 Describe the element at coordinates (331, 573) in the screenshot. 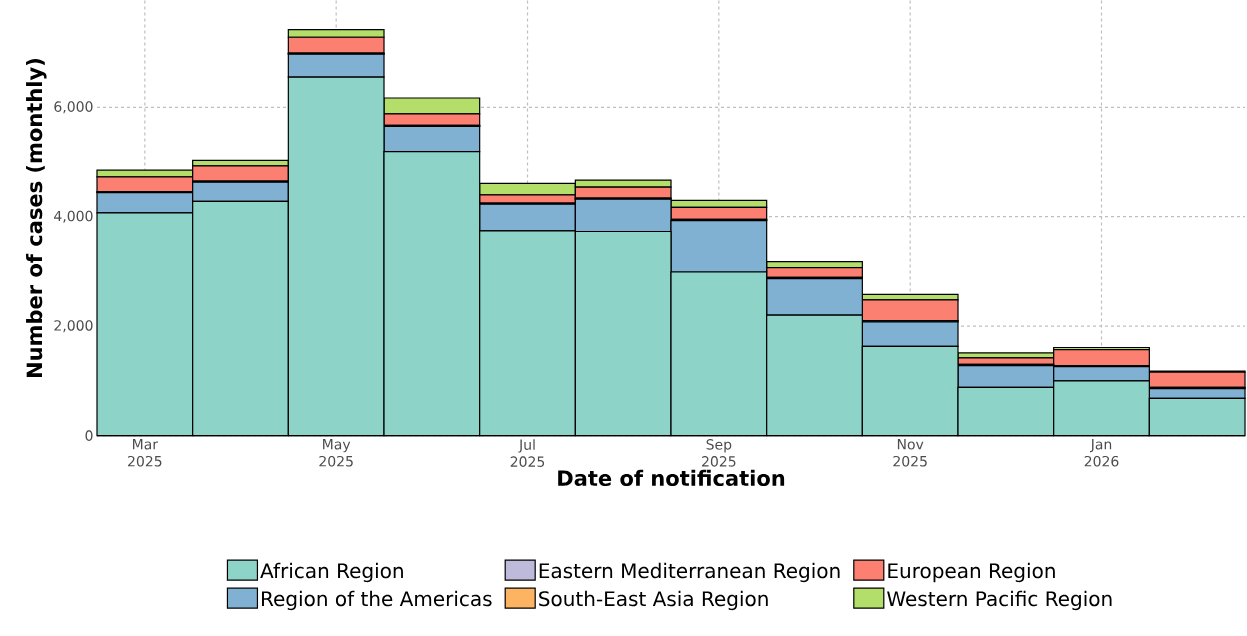

I see `legend-label: African Region` at that location.